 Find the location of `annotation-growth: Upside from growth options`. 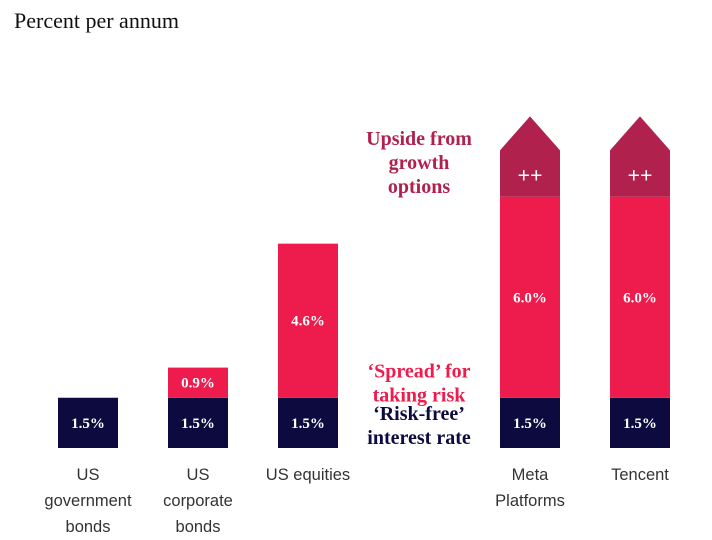

annotation-growth: Upside from growth options is located at coordinates (419, 163).